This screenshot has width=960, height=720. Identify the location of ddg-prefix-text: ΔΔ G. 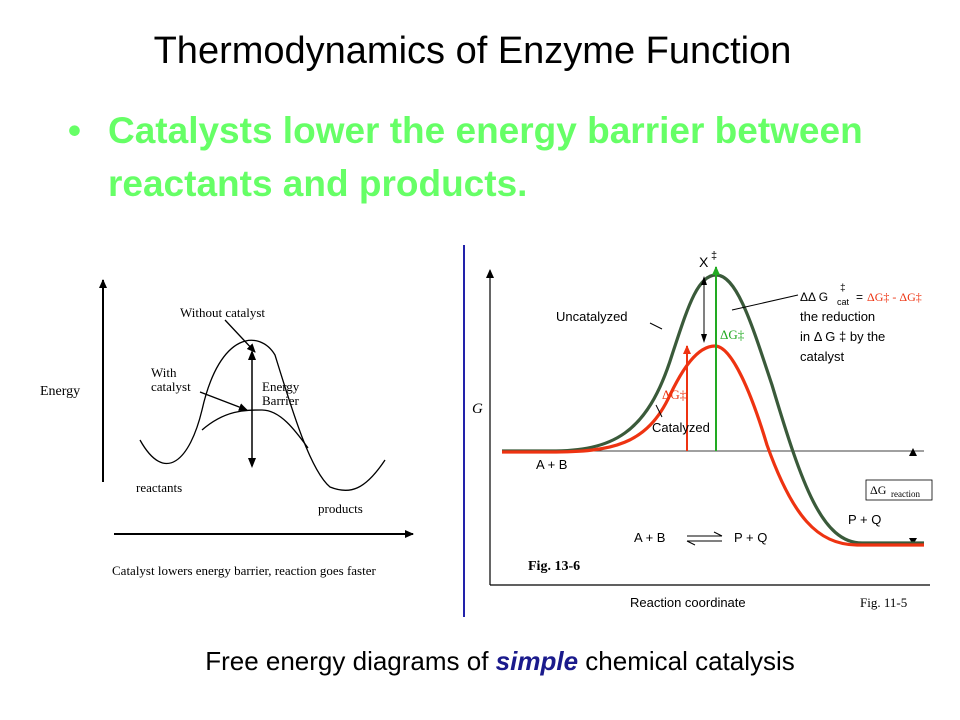
(814, 297).